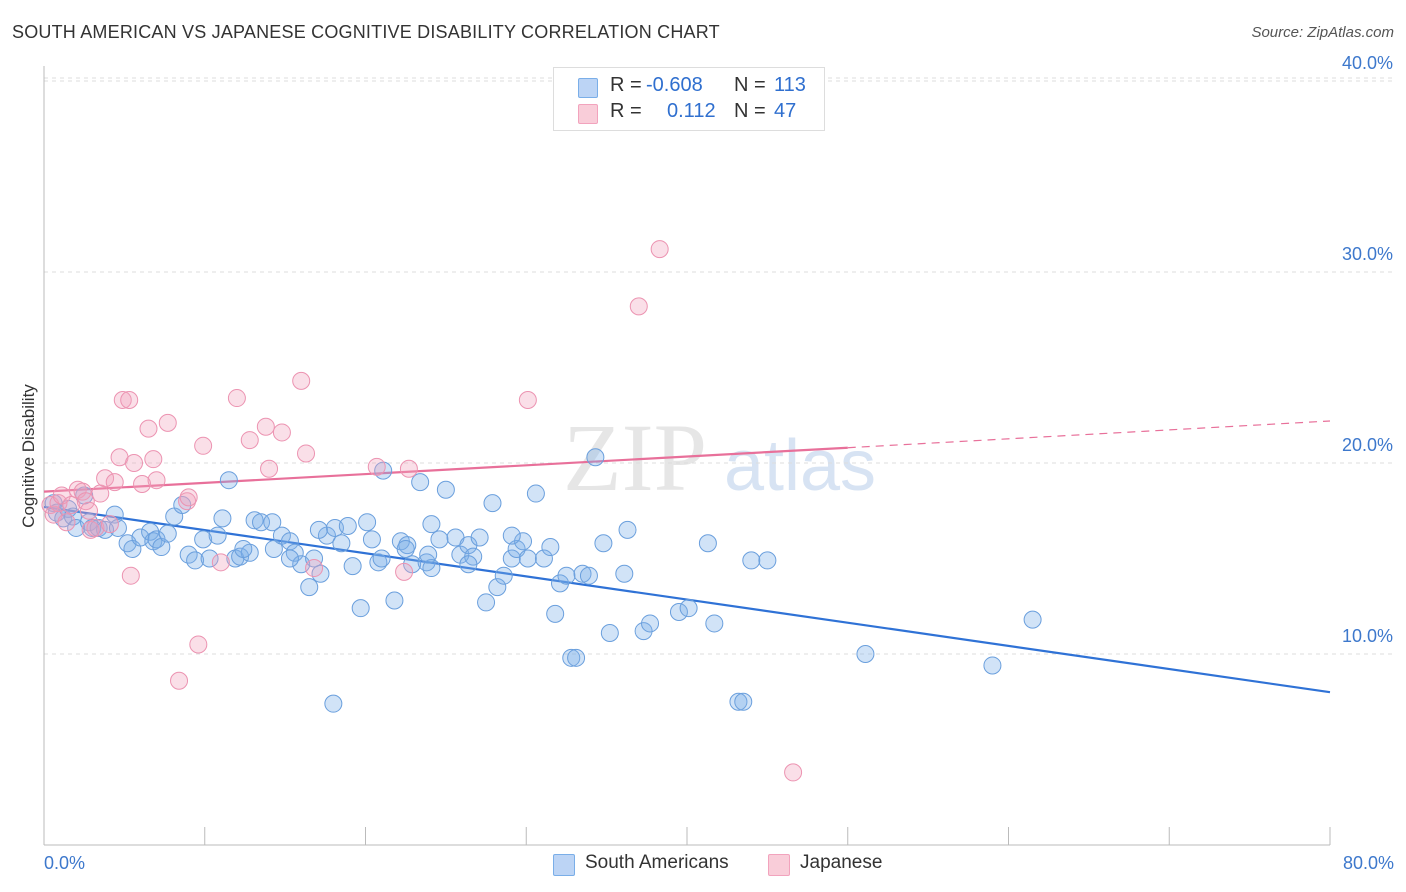 The width and height of the screenshot is (1406, 892). Describe the element at coordinates (674, 85) in the screenshot. I see `legend-r-value: -0.608` at that location.